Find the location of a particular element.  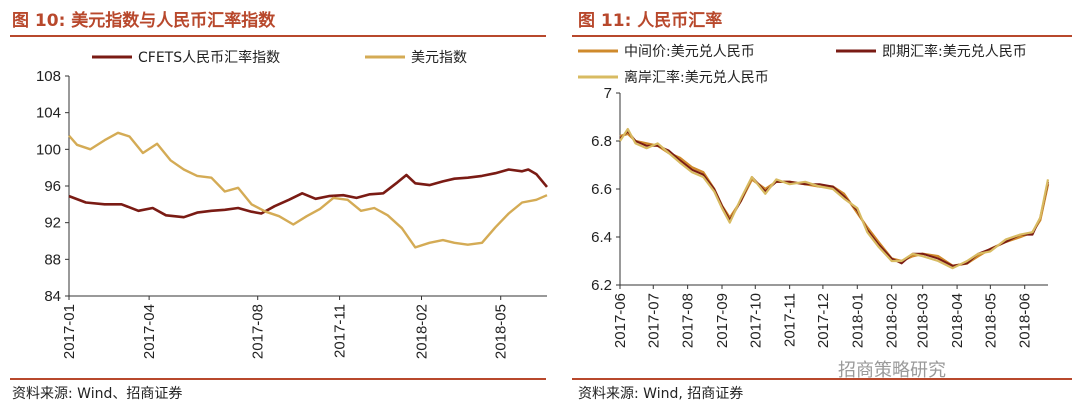

x-tick-label: 2017-01 is located at coordinates (69, 331).